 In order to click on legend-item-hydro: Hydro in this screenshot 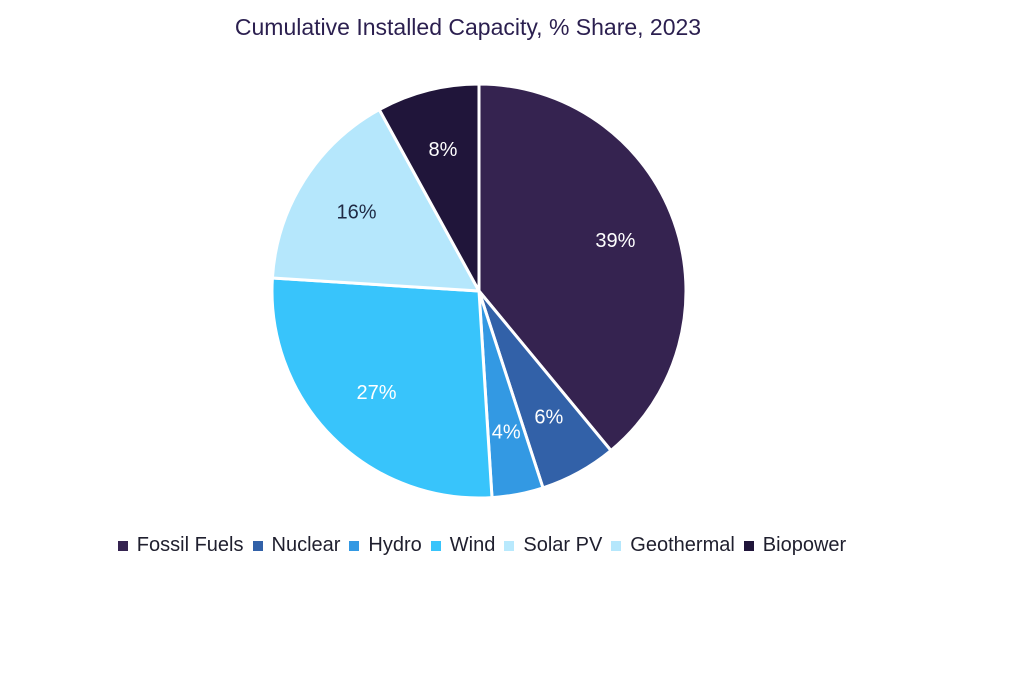, I will do `click(385, 545)`.